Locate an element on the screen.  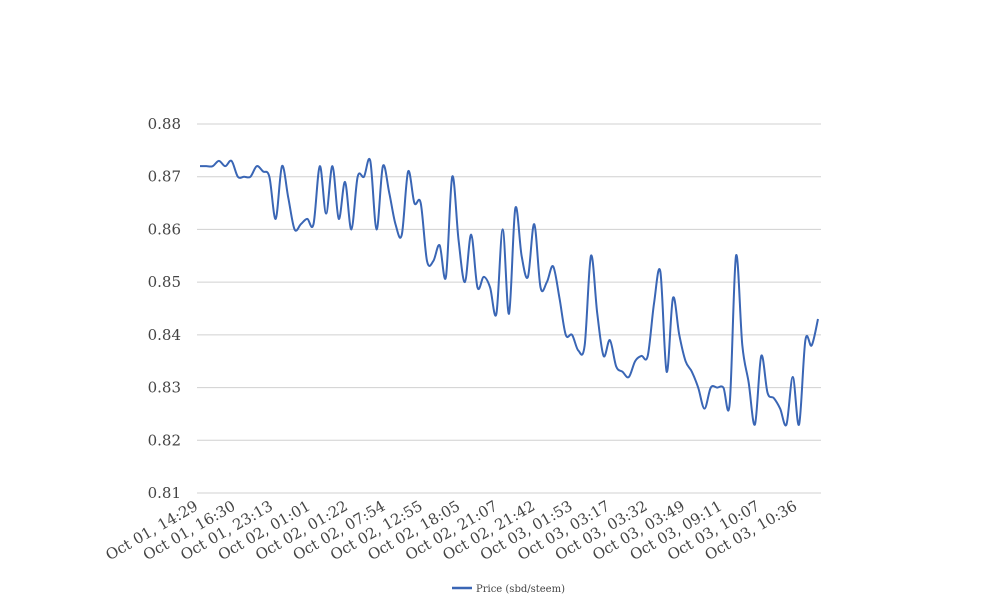
y-tick-label: 0.87 is located at coordinates (164, 177).